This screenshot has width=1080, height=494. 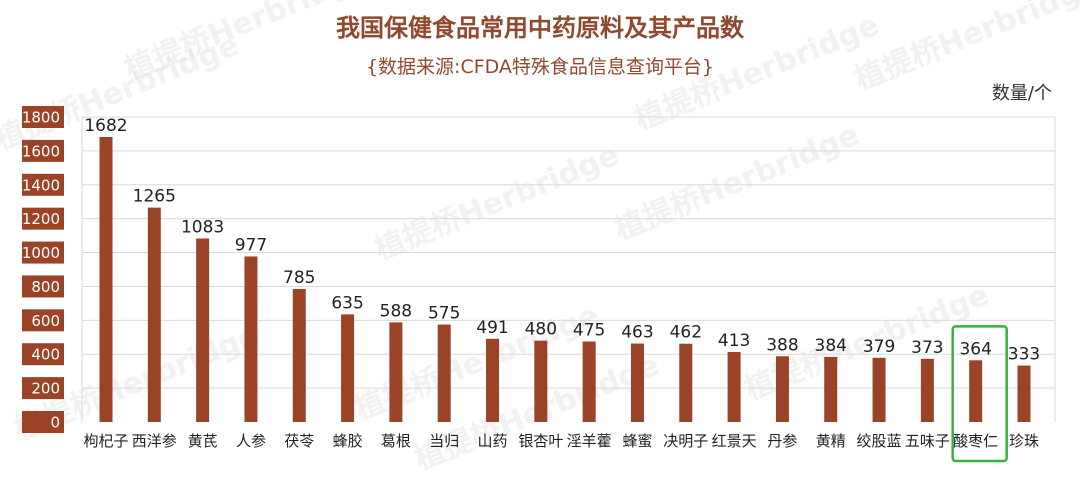 I want to click on data-label: 384, so click(x=831, y=346).